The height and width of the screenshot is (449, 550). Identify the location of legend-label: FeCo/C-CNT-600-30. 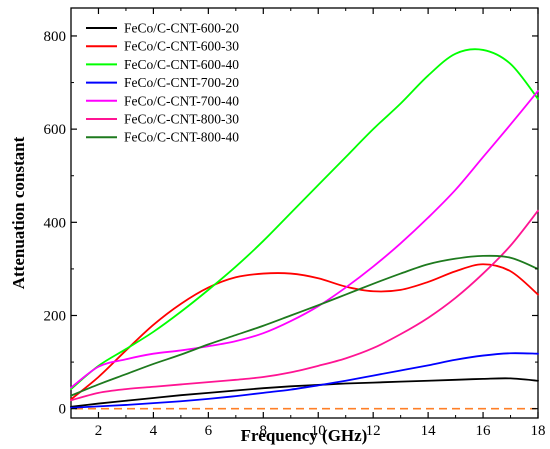
(181, 46).